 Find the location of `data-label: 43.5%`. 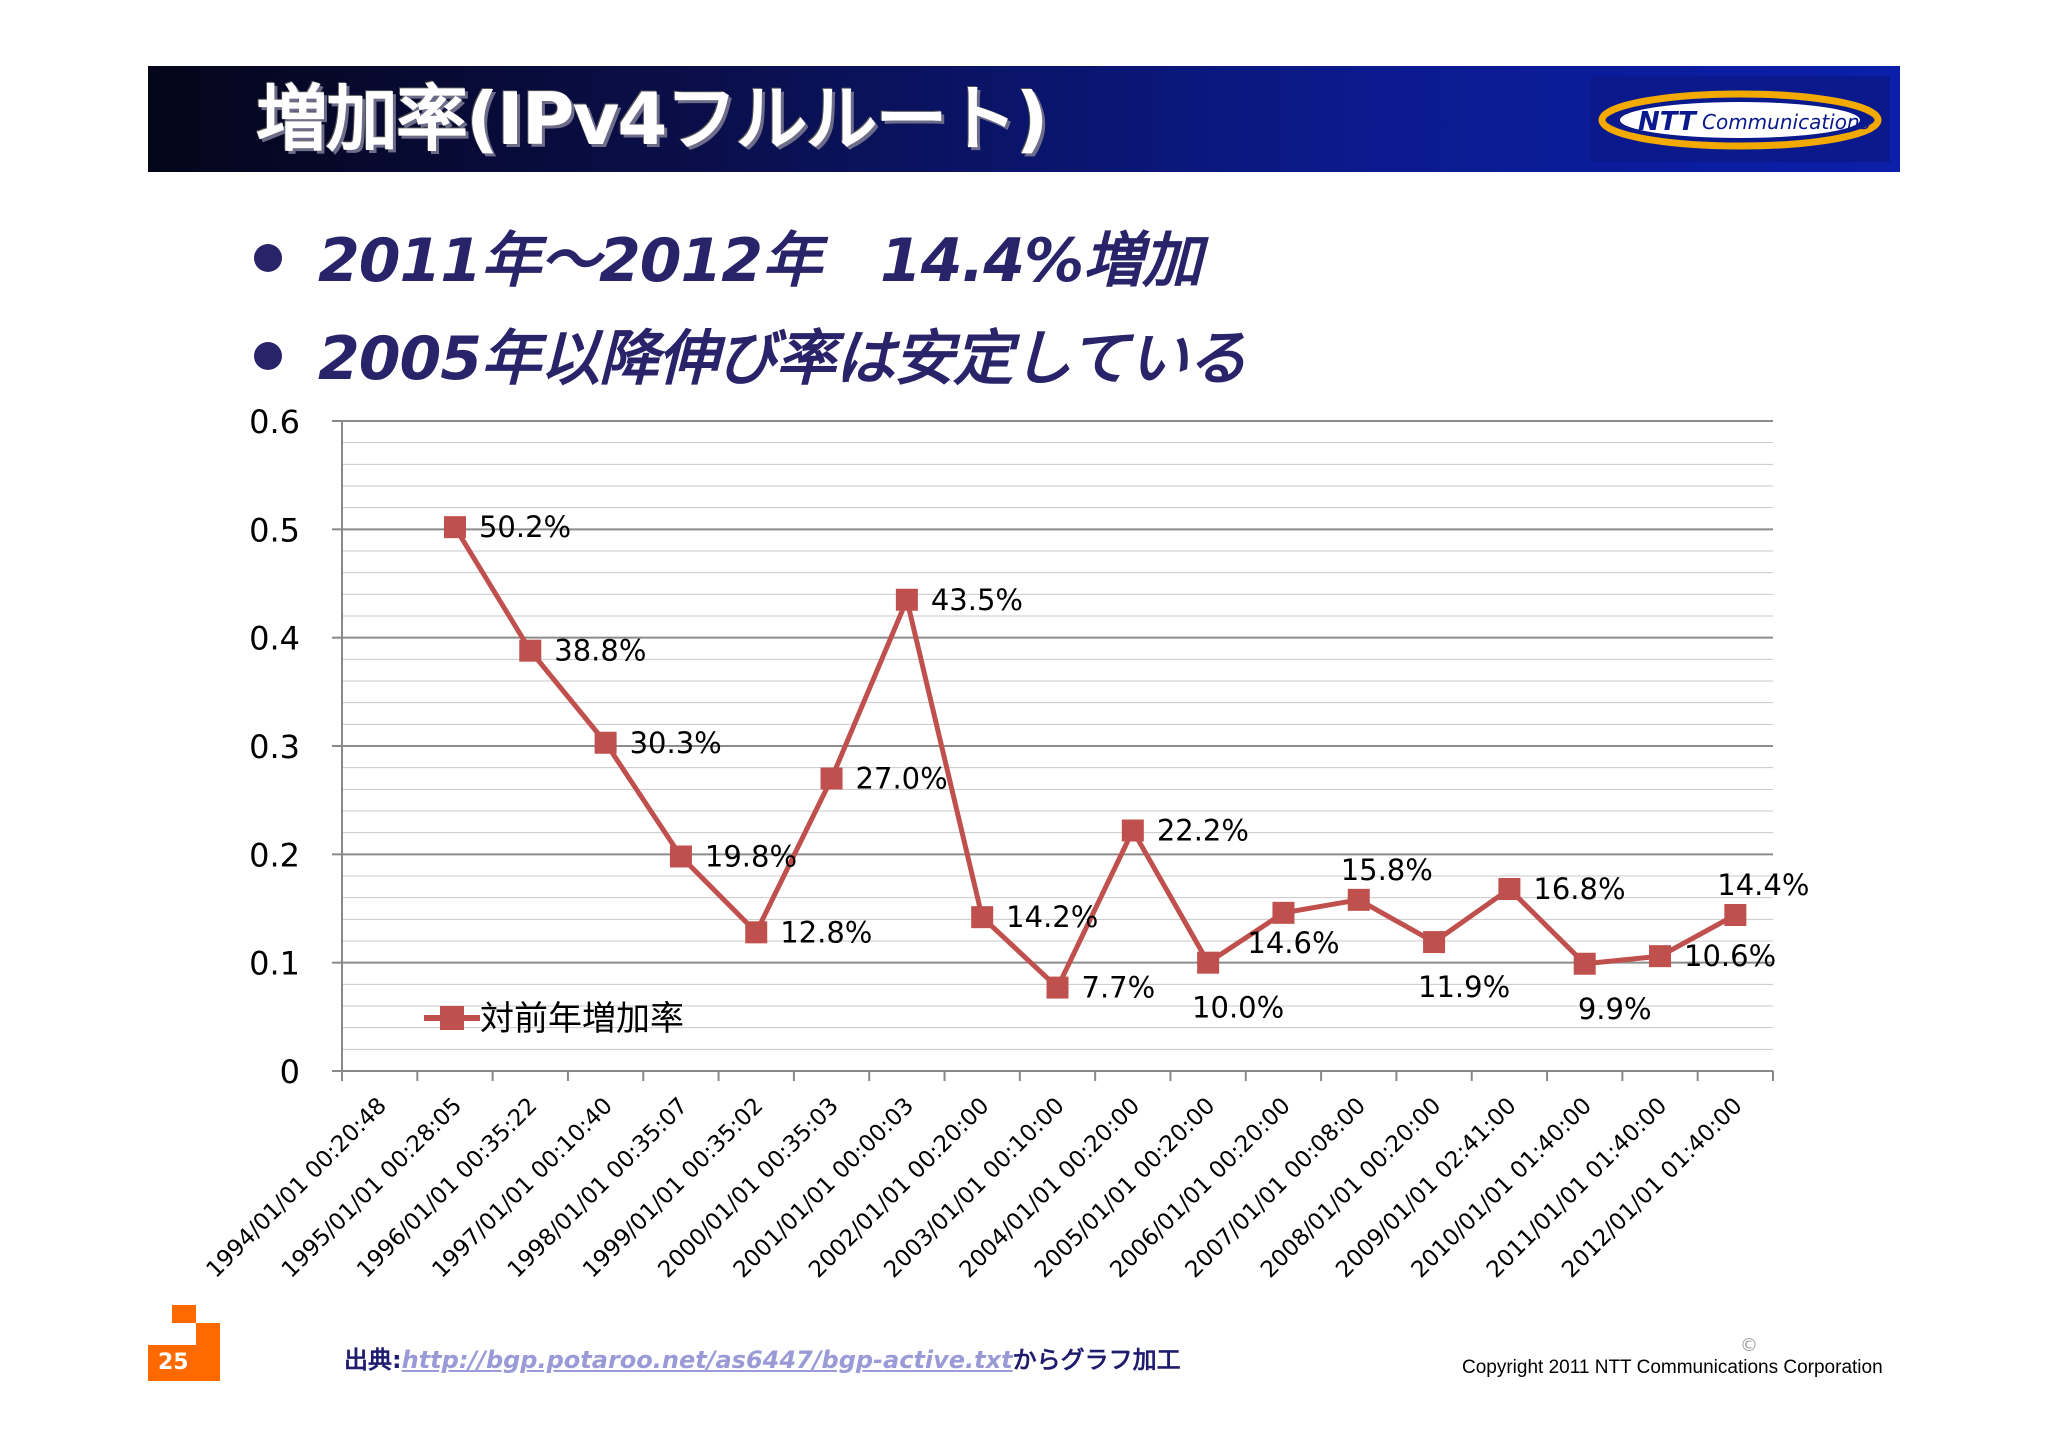

data-label: 43.5% is located at coordinates (977, 600).